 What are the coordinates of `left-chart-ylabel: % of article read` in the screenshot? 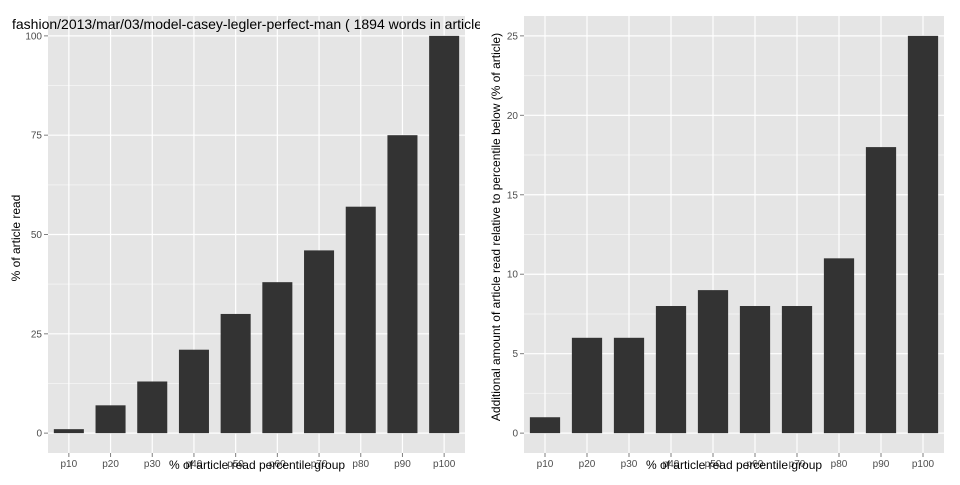 It's located at (16, 238).